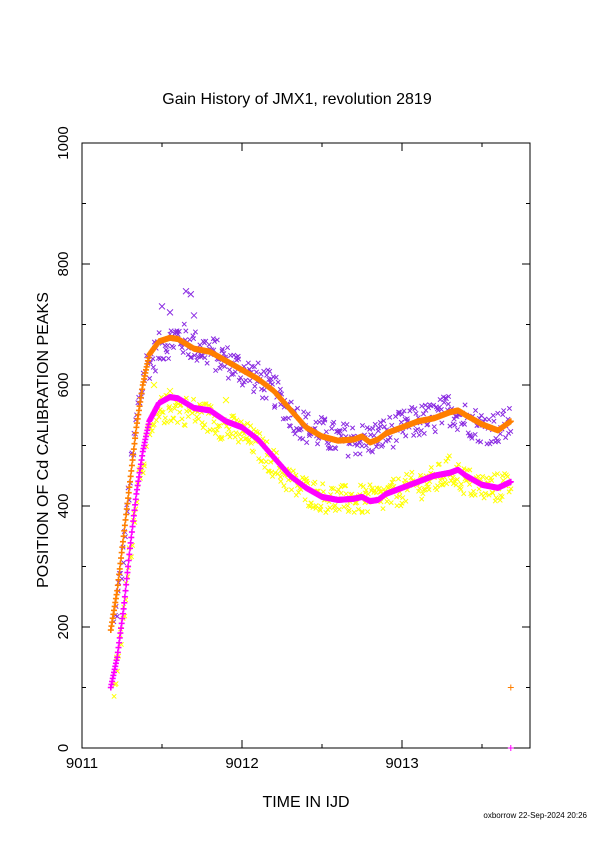 The image size is (595, 842). I want to click on x-tick-label: 9012, so click(241, 763).